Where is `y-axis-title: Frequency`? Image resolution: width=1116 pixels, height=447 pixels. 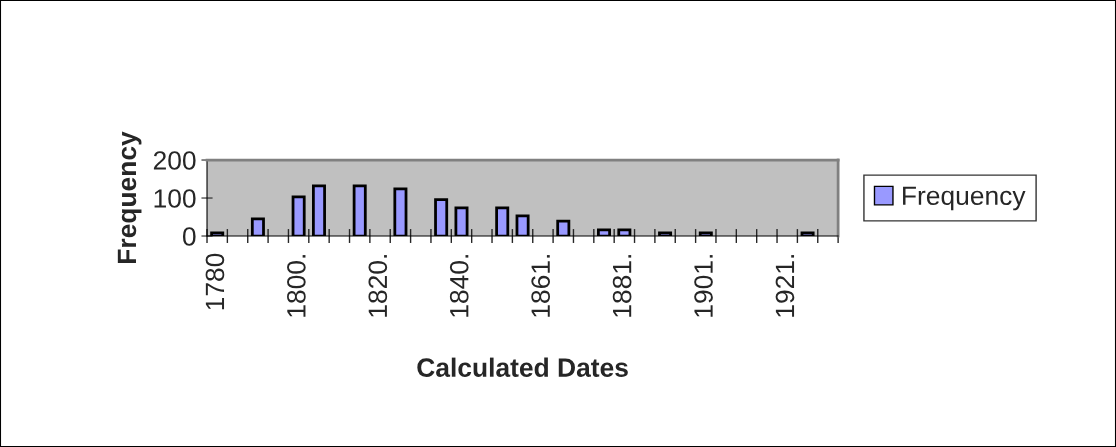
y-axis-title: Frequency is located at coordinates (129, 197).